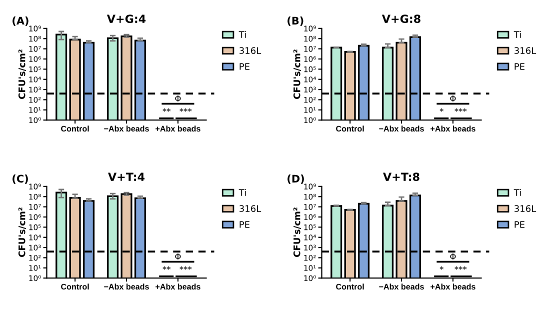  What do you see at coordinates (20, 21) in the screenshot?
I see `text: (A)` at bounding box center [20, 21].